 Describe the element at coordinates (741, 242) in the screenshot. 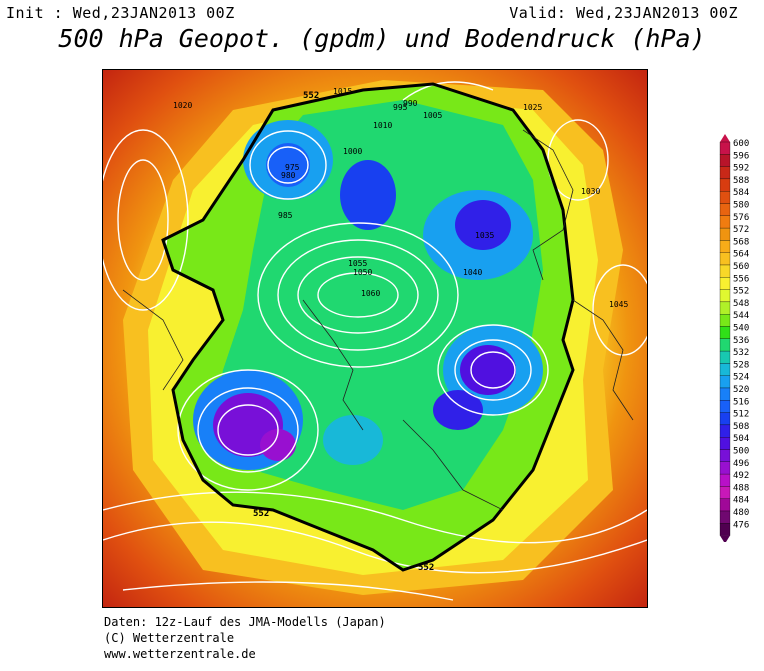

I see `colorbar-label: 568` at that location.